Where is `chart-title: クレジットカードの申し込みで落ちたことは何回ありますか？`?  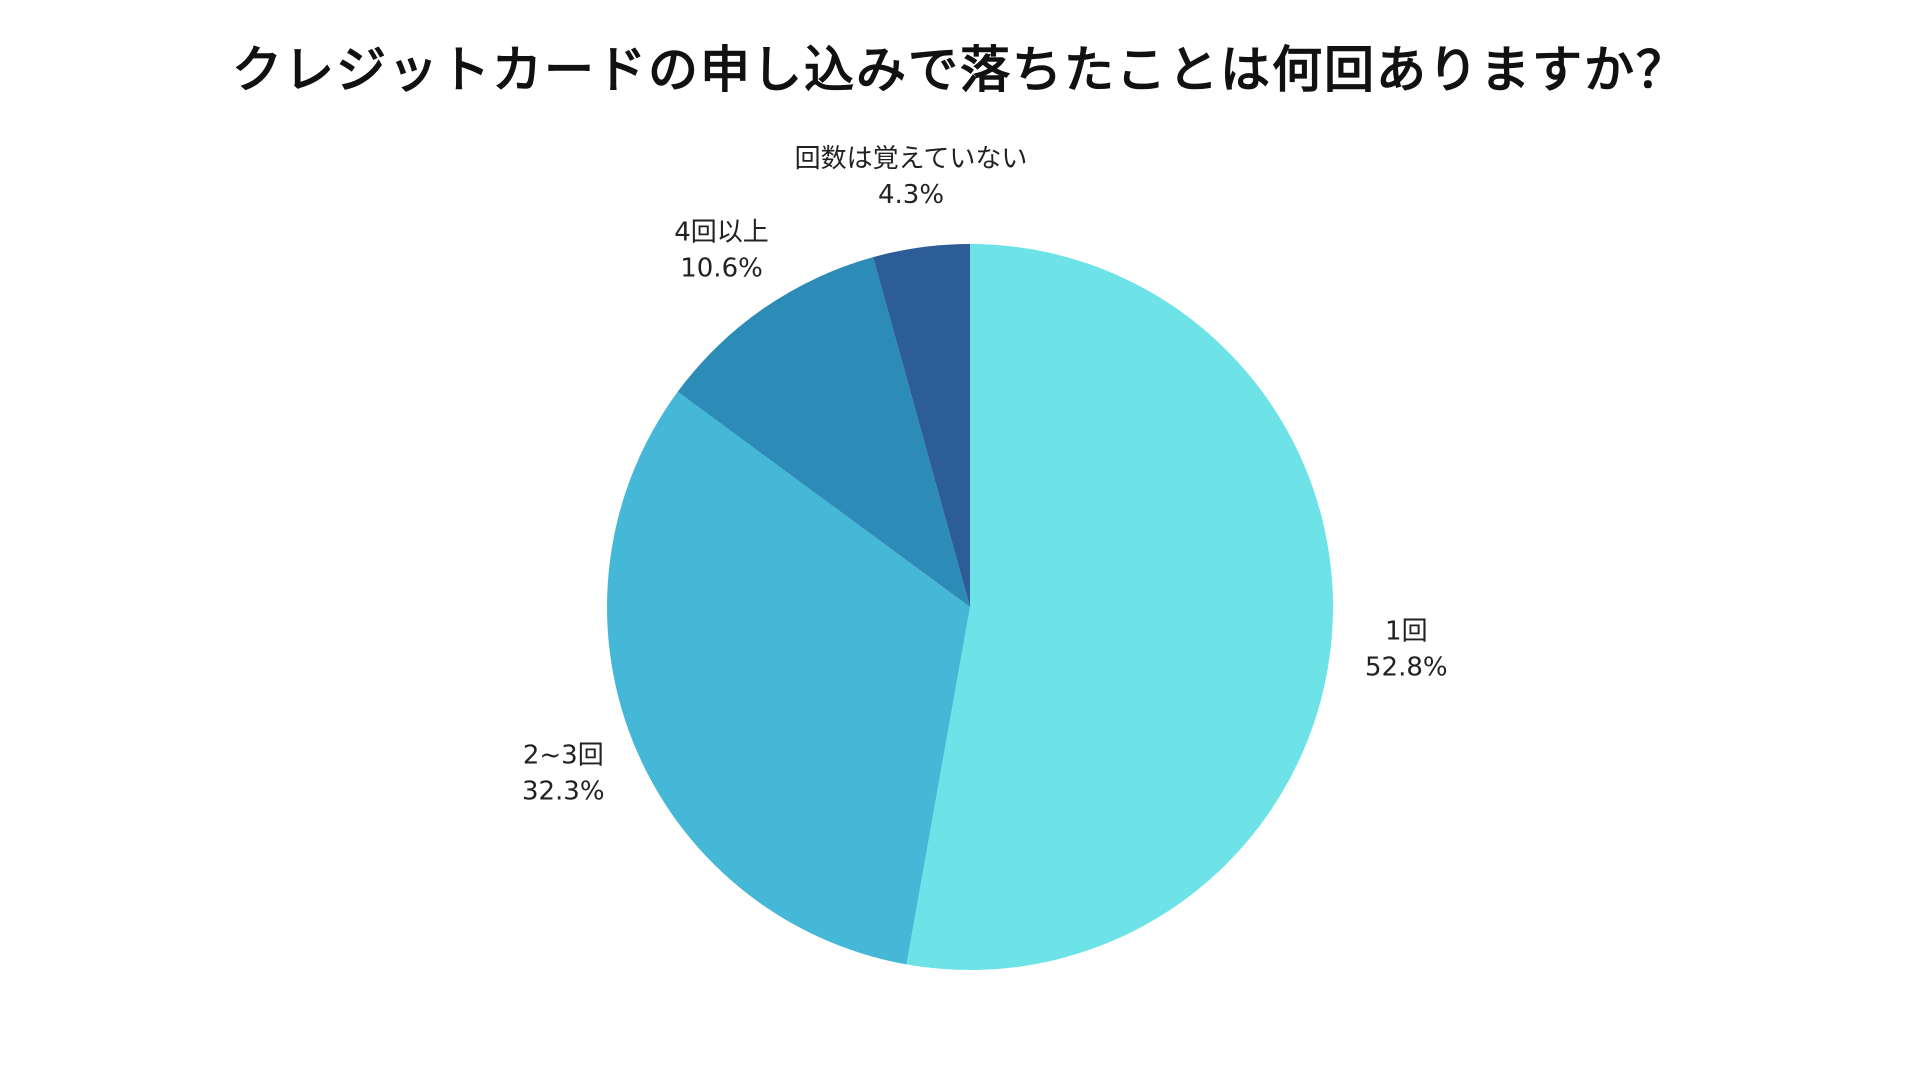
chart-title: クレジットカードの申し込みで落ちたことは何回ありますか？ is located at coordinates (960, 70).